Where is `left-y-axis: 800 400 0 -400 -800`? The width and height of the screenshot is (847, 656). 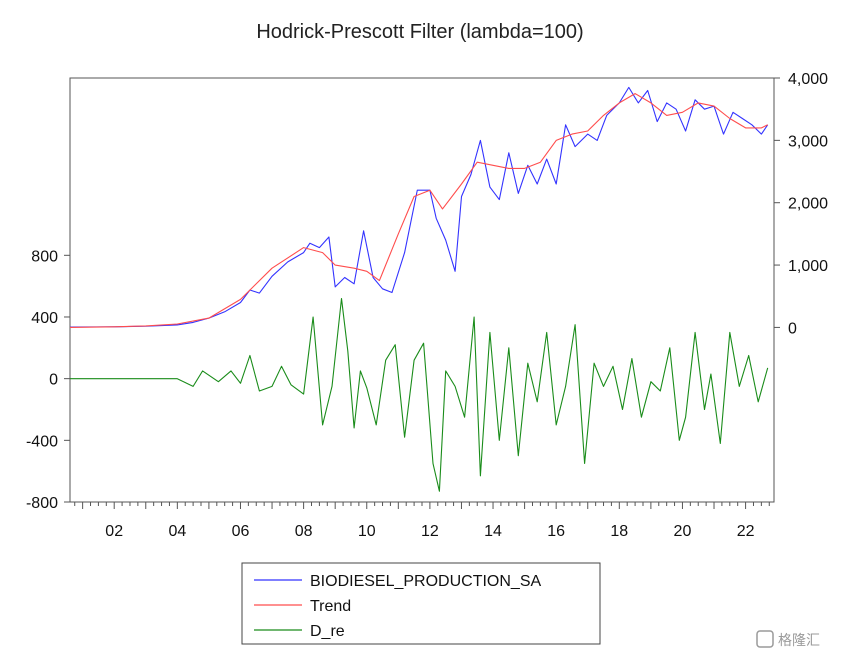
left-y-axis: 800 400 0 -400 -800 is located at coordinates (48, 380).